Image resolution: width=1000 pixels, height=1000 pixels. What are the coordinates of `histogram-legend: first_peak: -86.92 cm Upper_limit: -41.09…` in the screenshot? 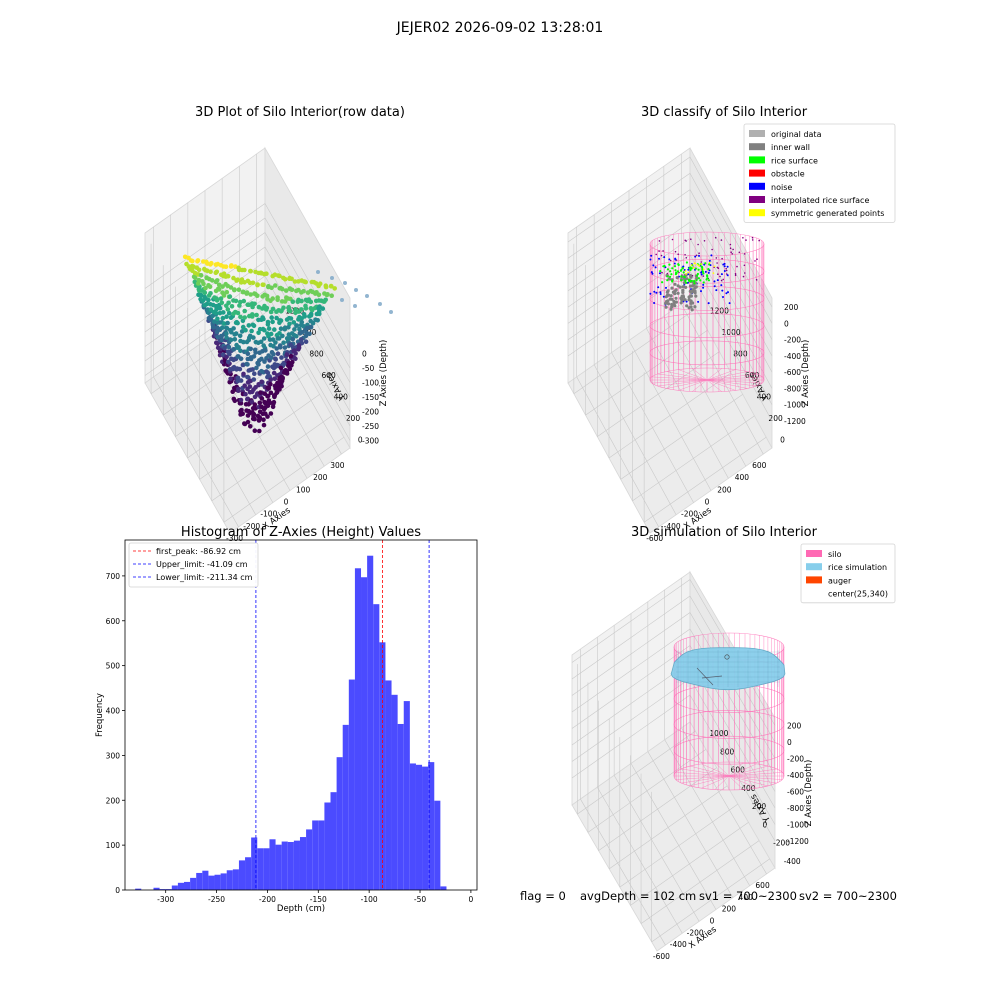 It's located at (193, 565).